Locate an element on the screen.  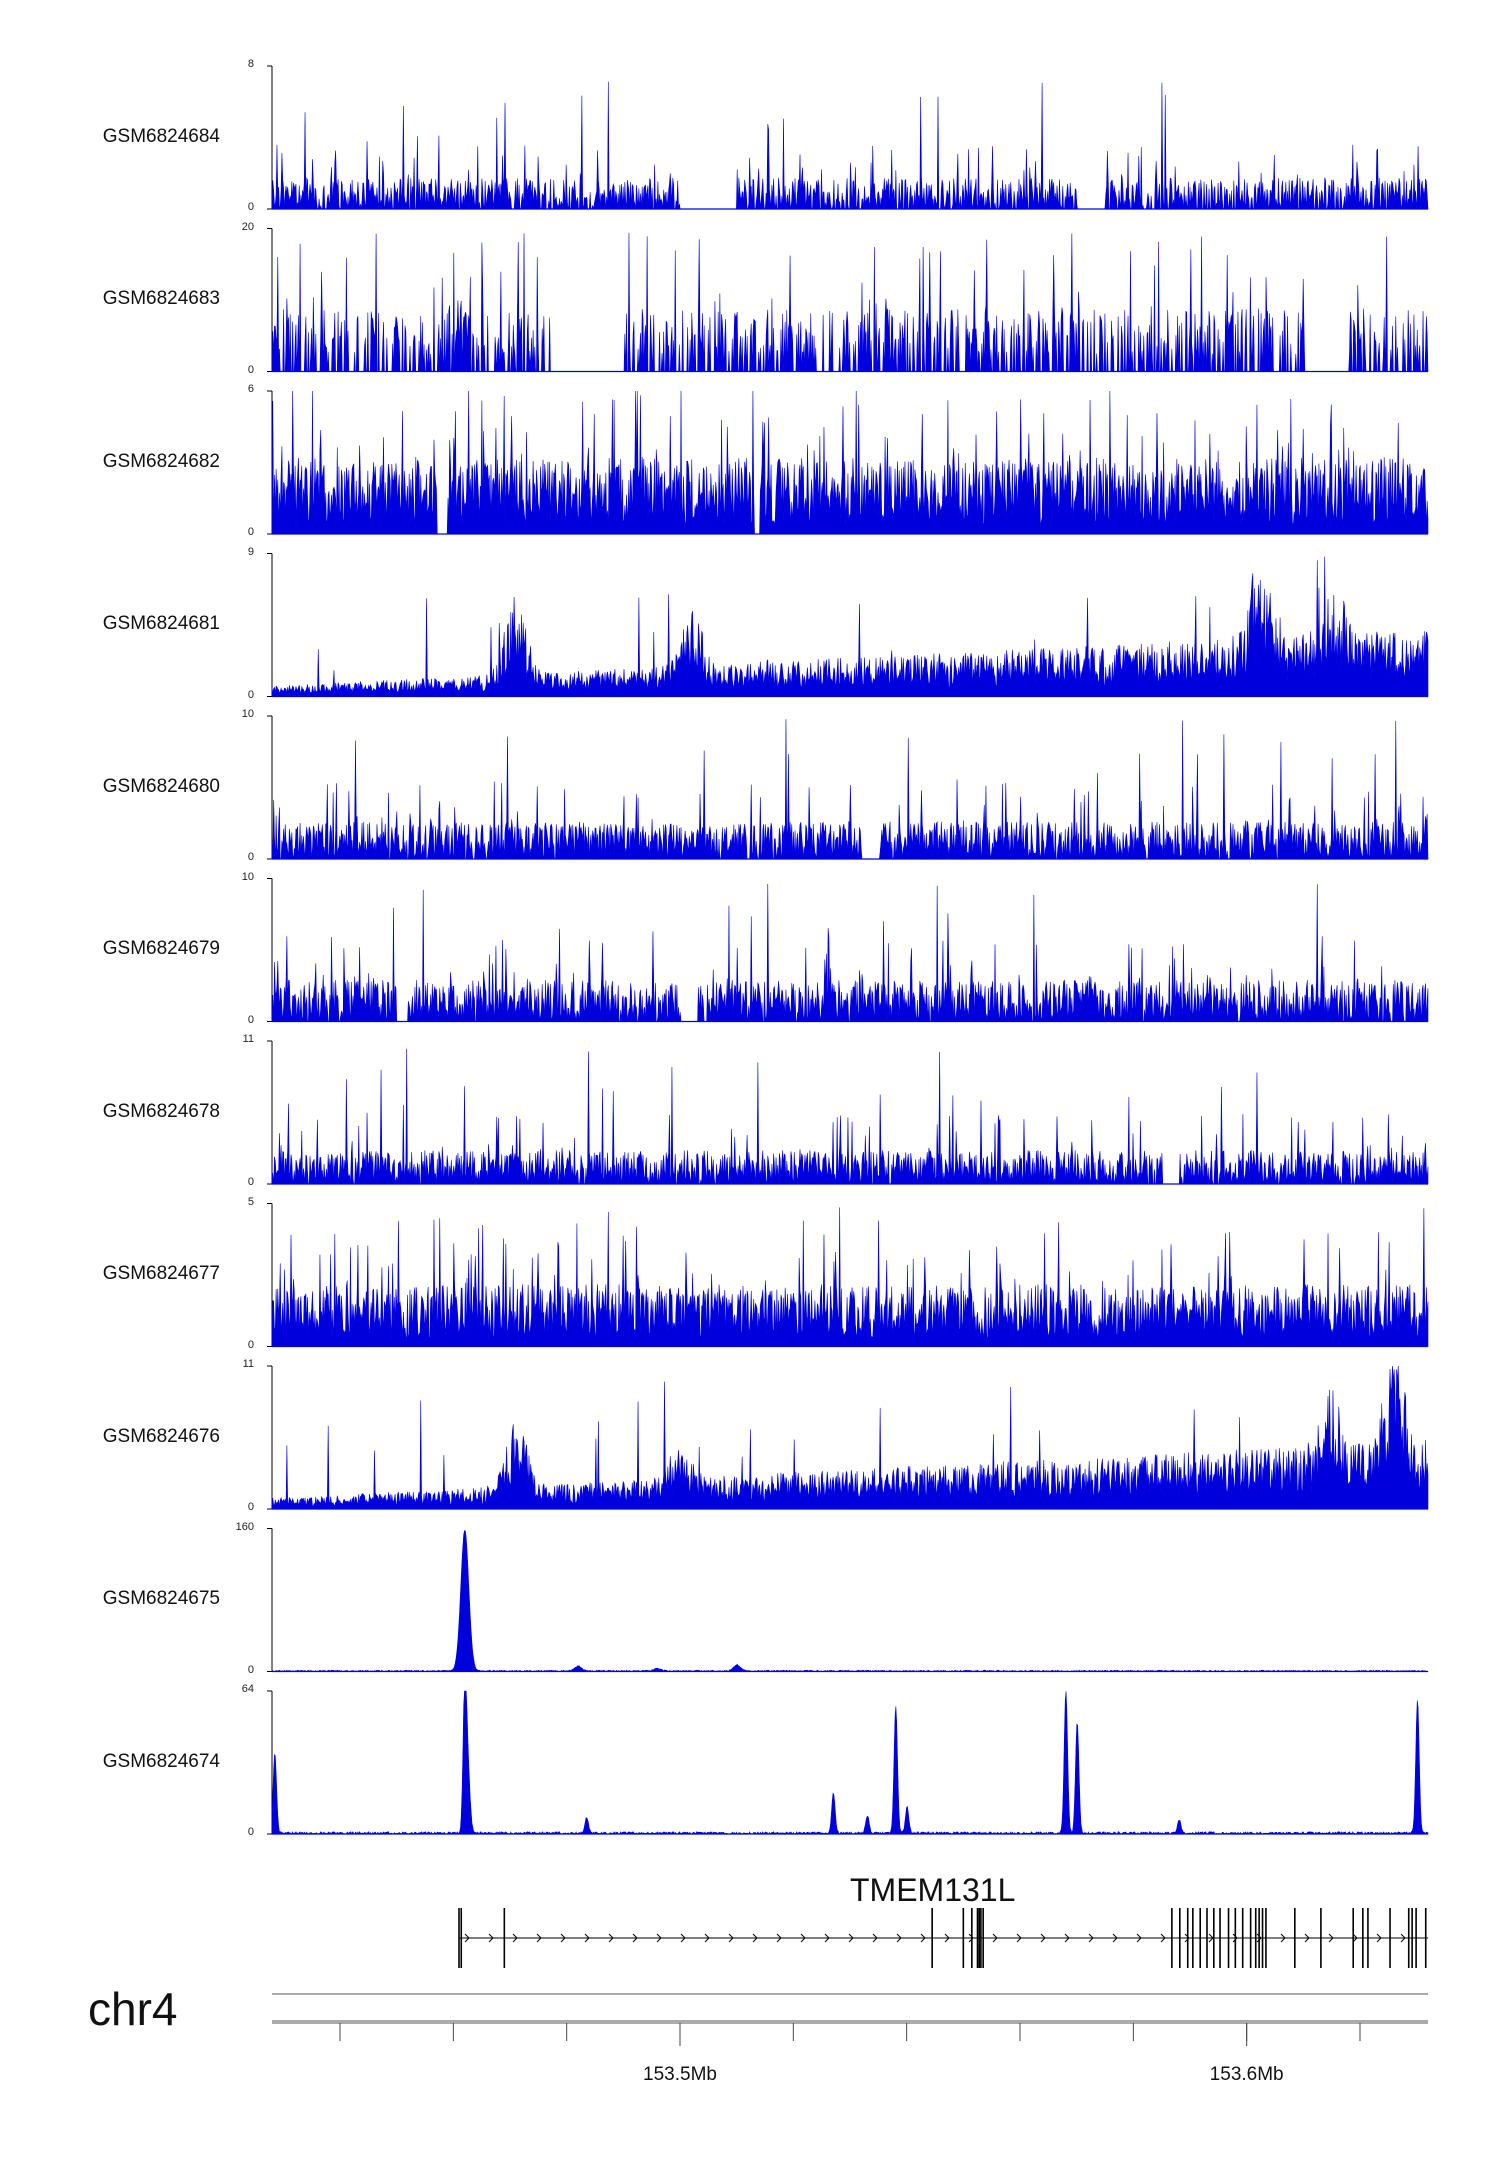
track-GSM6824676 is located at coordinates (848, 1437).